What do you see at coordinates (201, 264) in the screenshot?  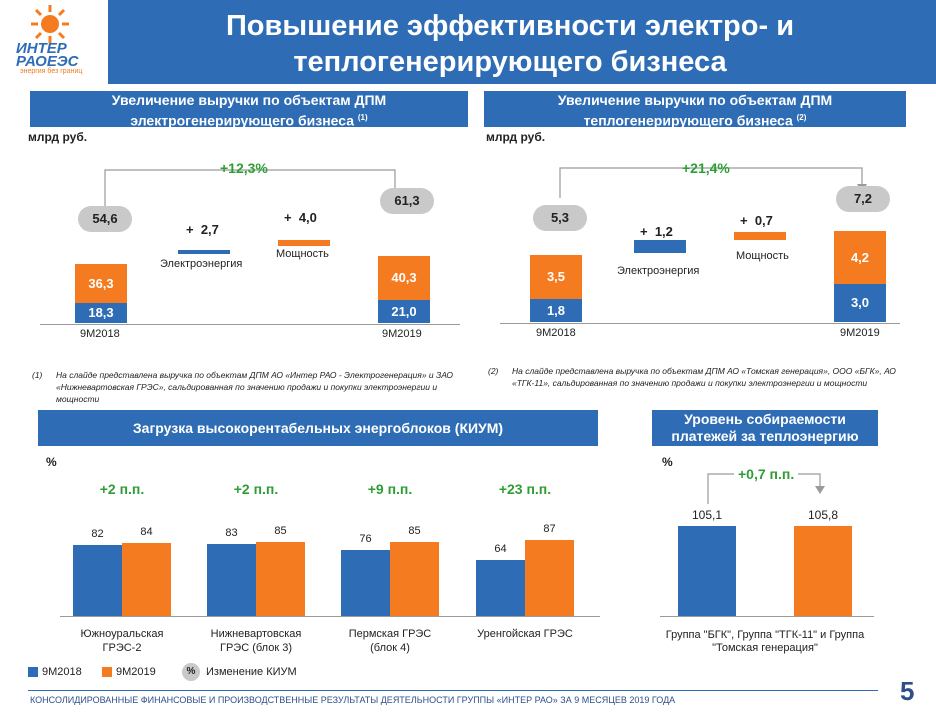 I see `panel1-label-energy: Электроэнергия` at bounding box center [201, 264].